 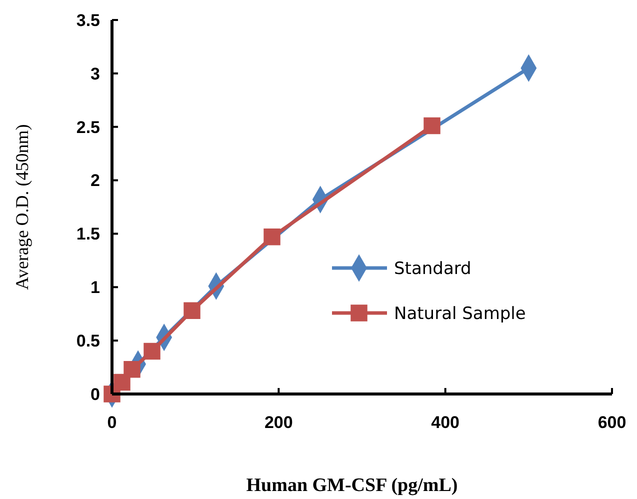 What do you see at coordinates (352, 485) in the screenshot?
I see `x-axis-title: Human GM-CSF (pg/mL)` at bounding box center [352, 485].